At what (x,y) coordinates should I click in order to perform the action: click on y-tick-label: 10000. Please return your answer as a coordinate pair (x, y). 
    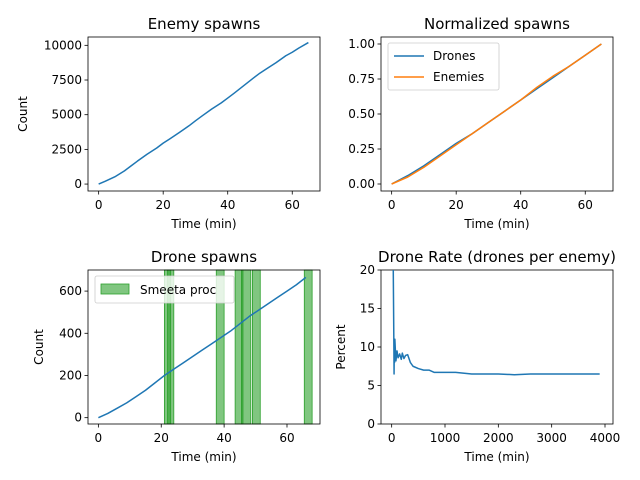
    Looking at the image, I should click on (63, 45).